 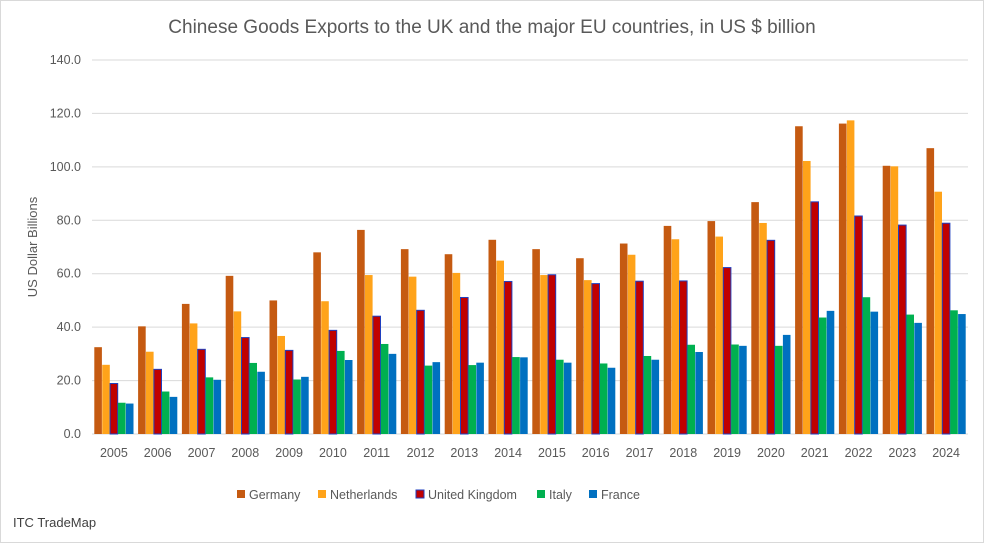 What do you see at coordinates (735, 389) in the screenshot?
I see `bar-italy-2019` at bounding box center [735, 389].